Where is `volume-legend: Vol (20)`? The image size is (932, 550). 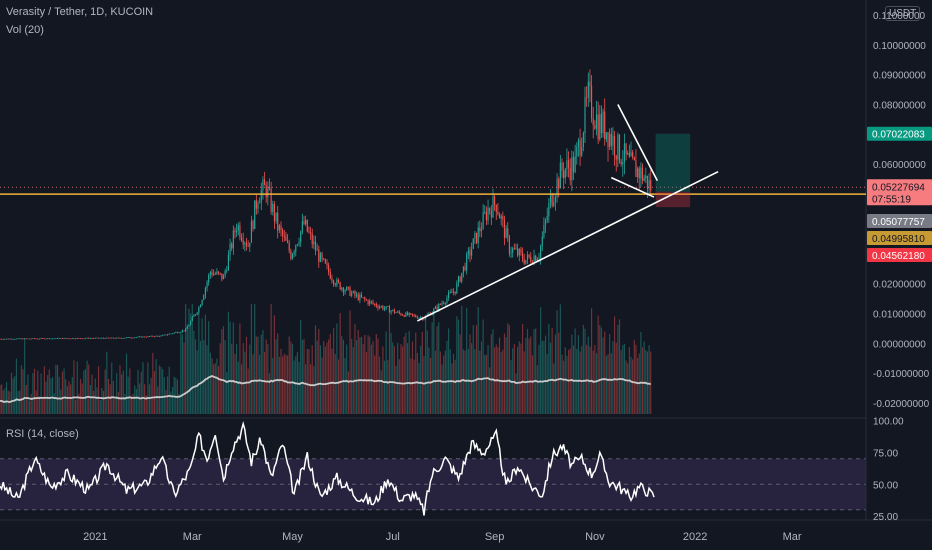
volume-legend: Vol (20) is located at coordinates (25, 30).